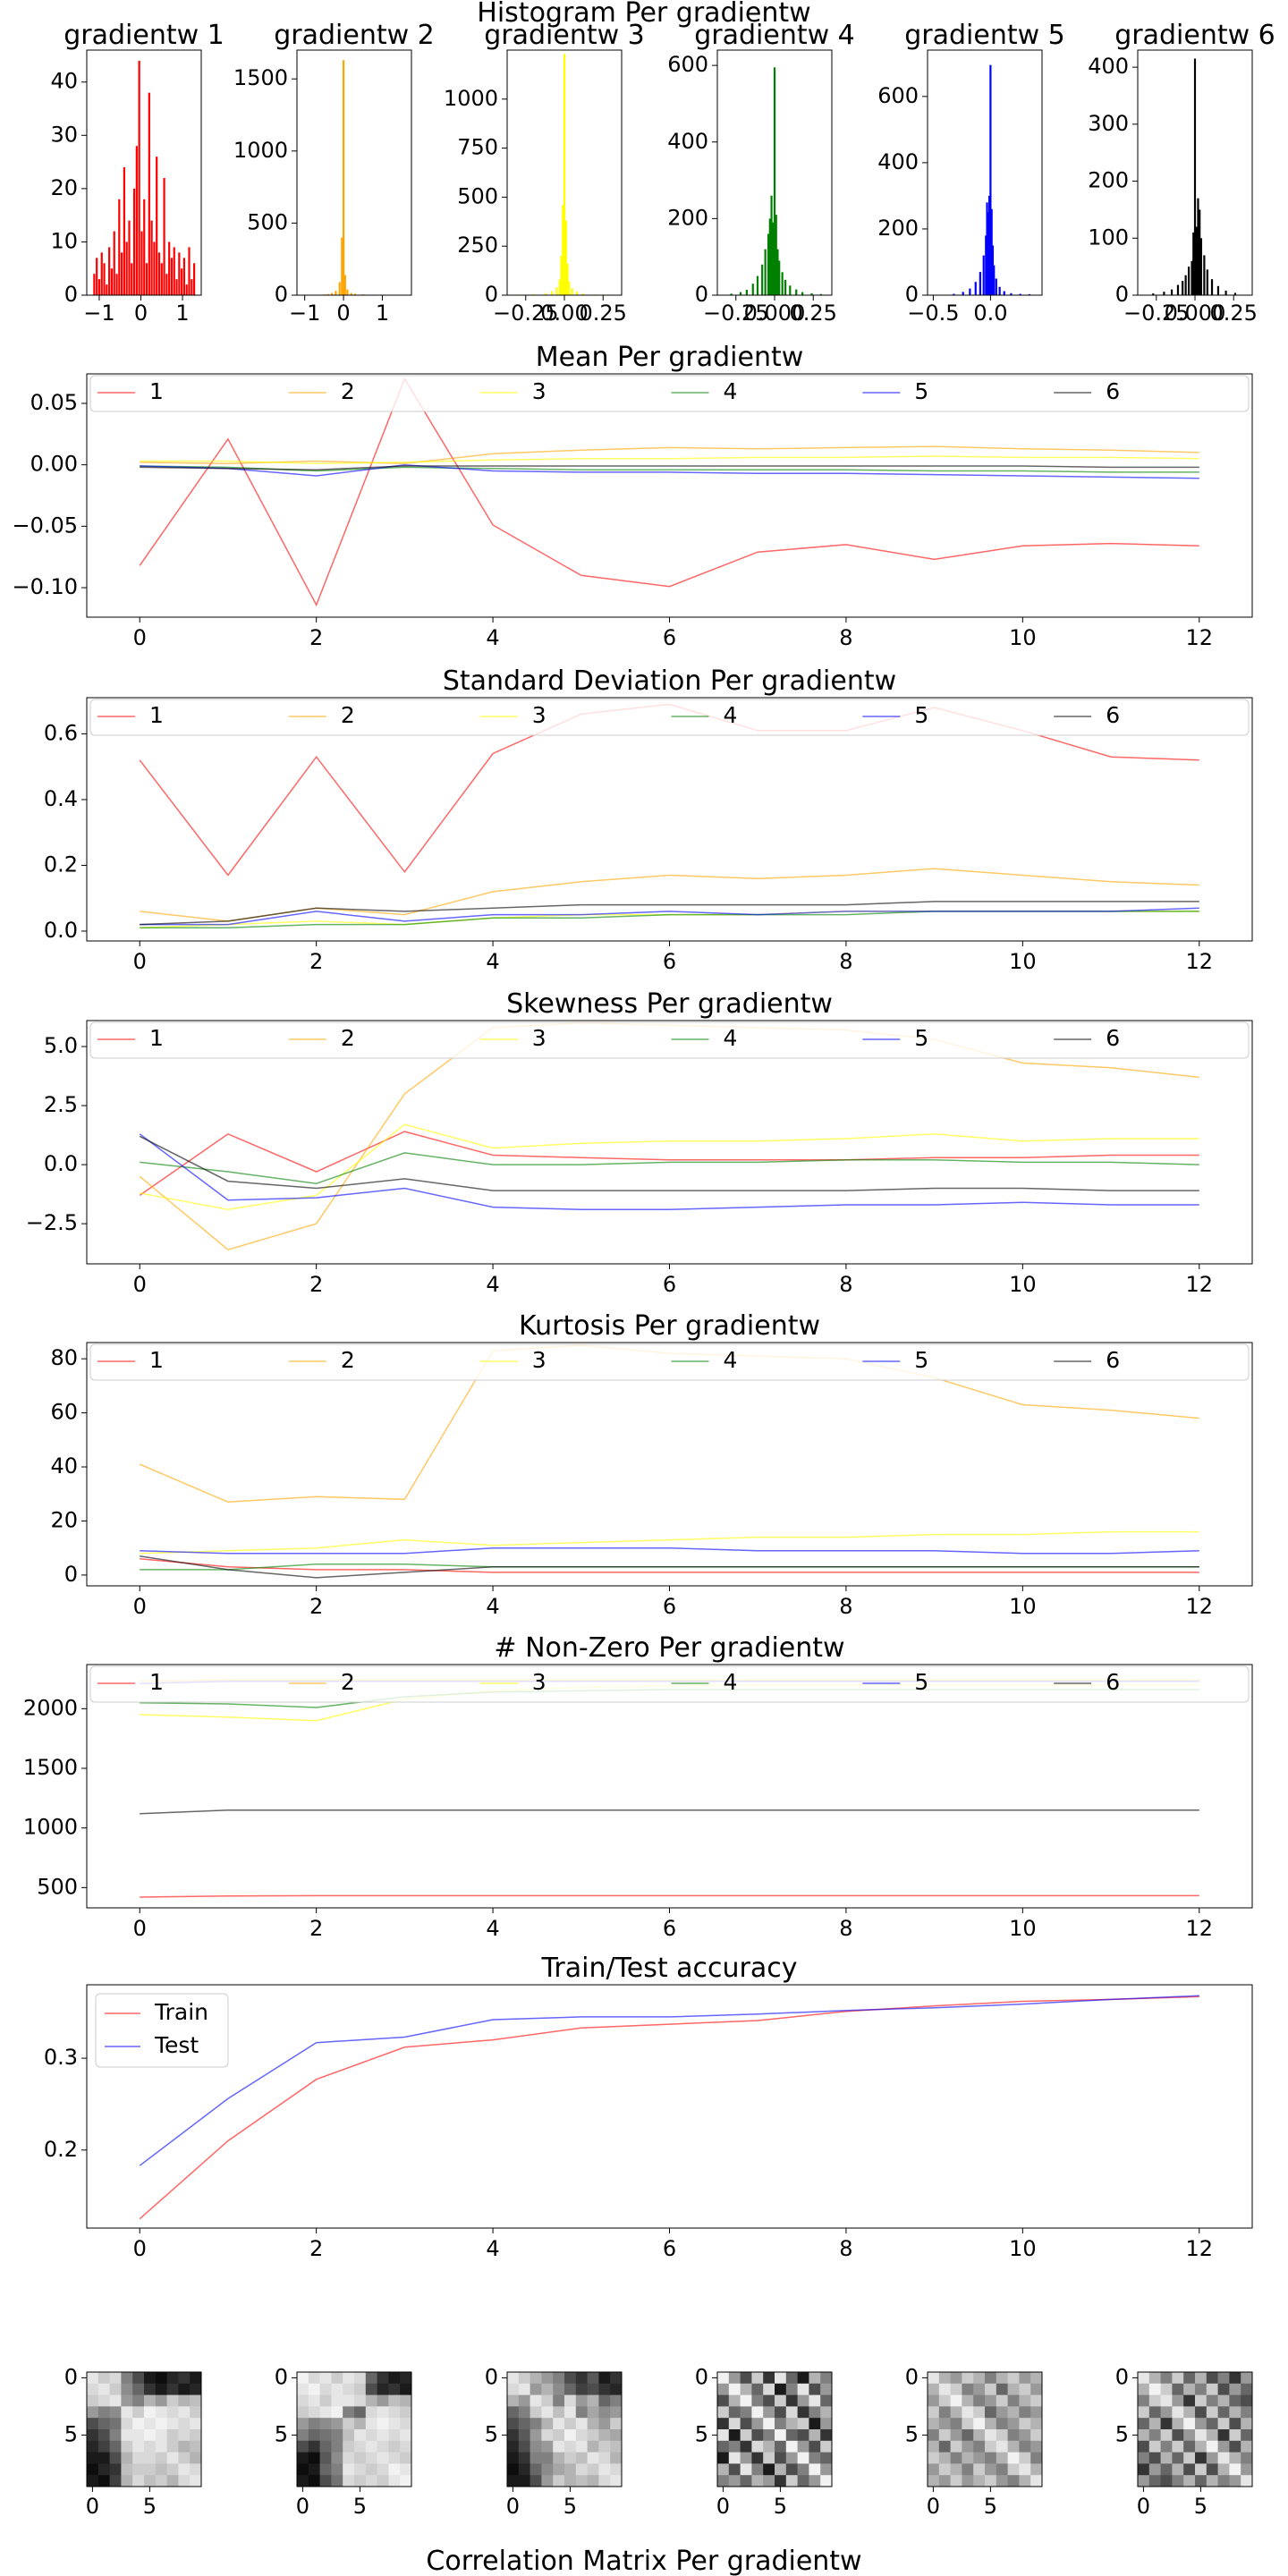 The image size is (1288, 2576). Describe the element at coordinates (52, 1222) in the screenshot. I see `y-tick-label: −2.5` at that location.